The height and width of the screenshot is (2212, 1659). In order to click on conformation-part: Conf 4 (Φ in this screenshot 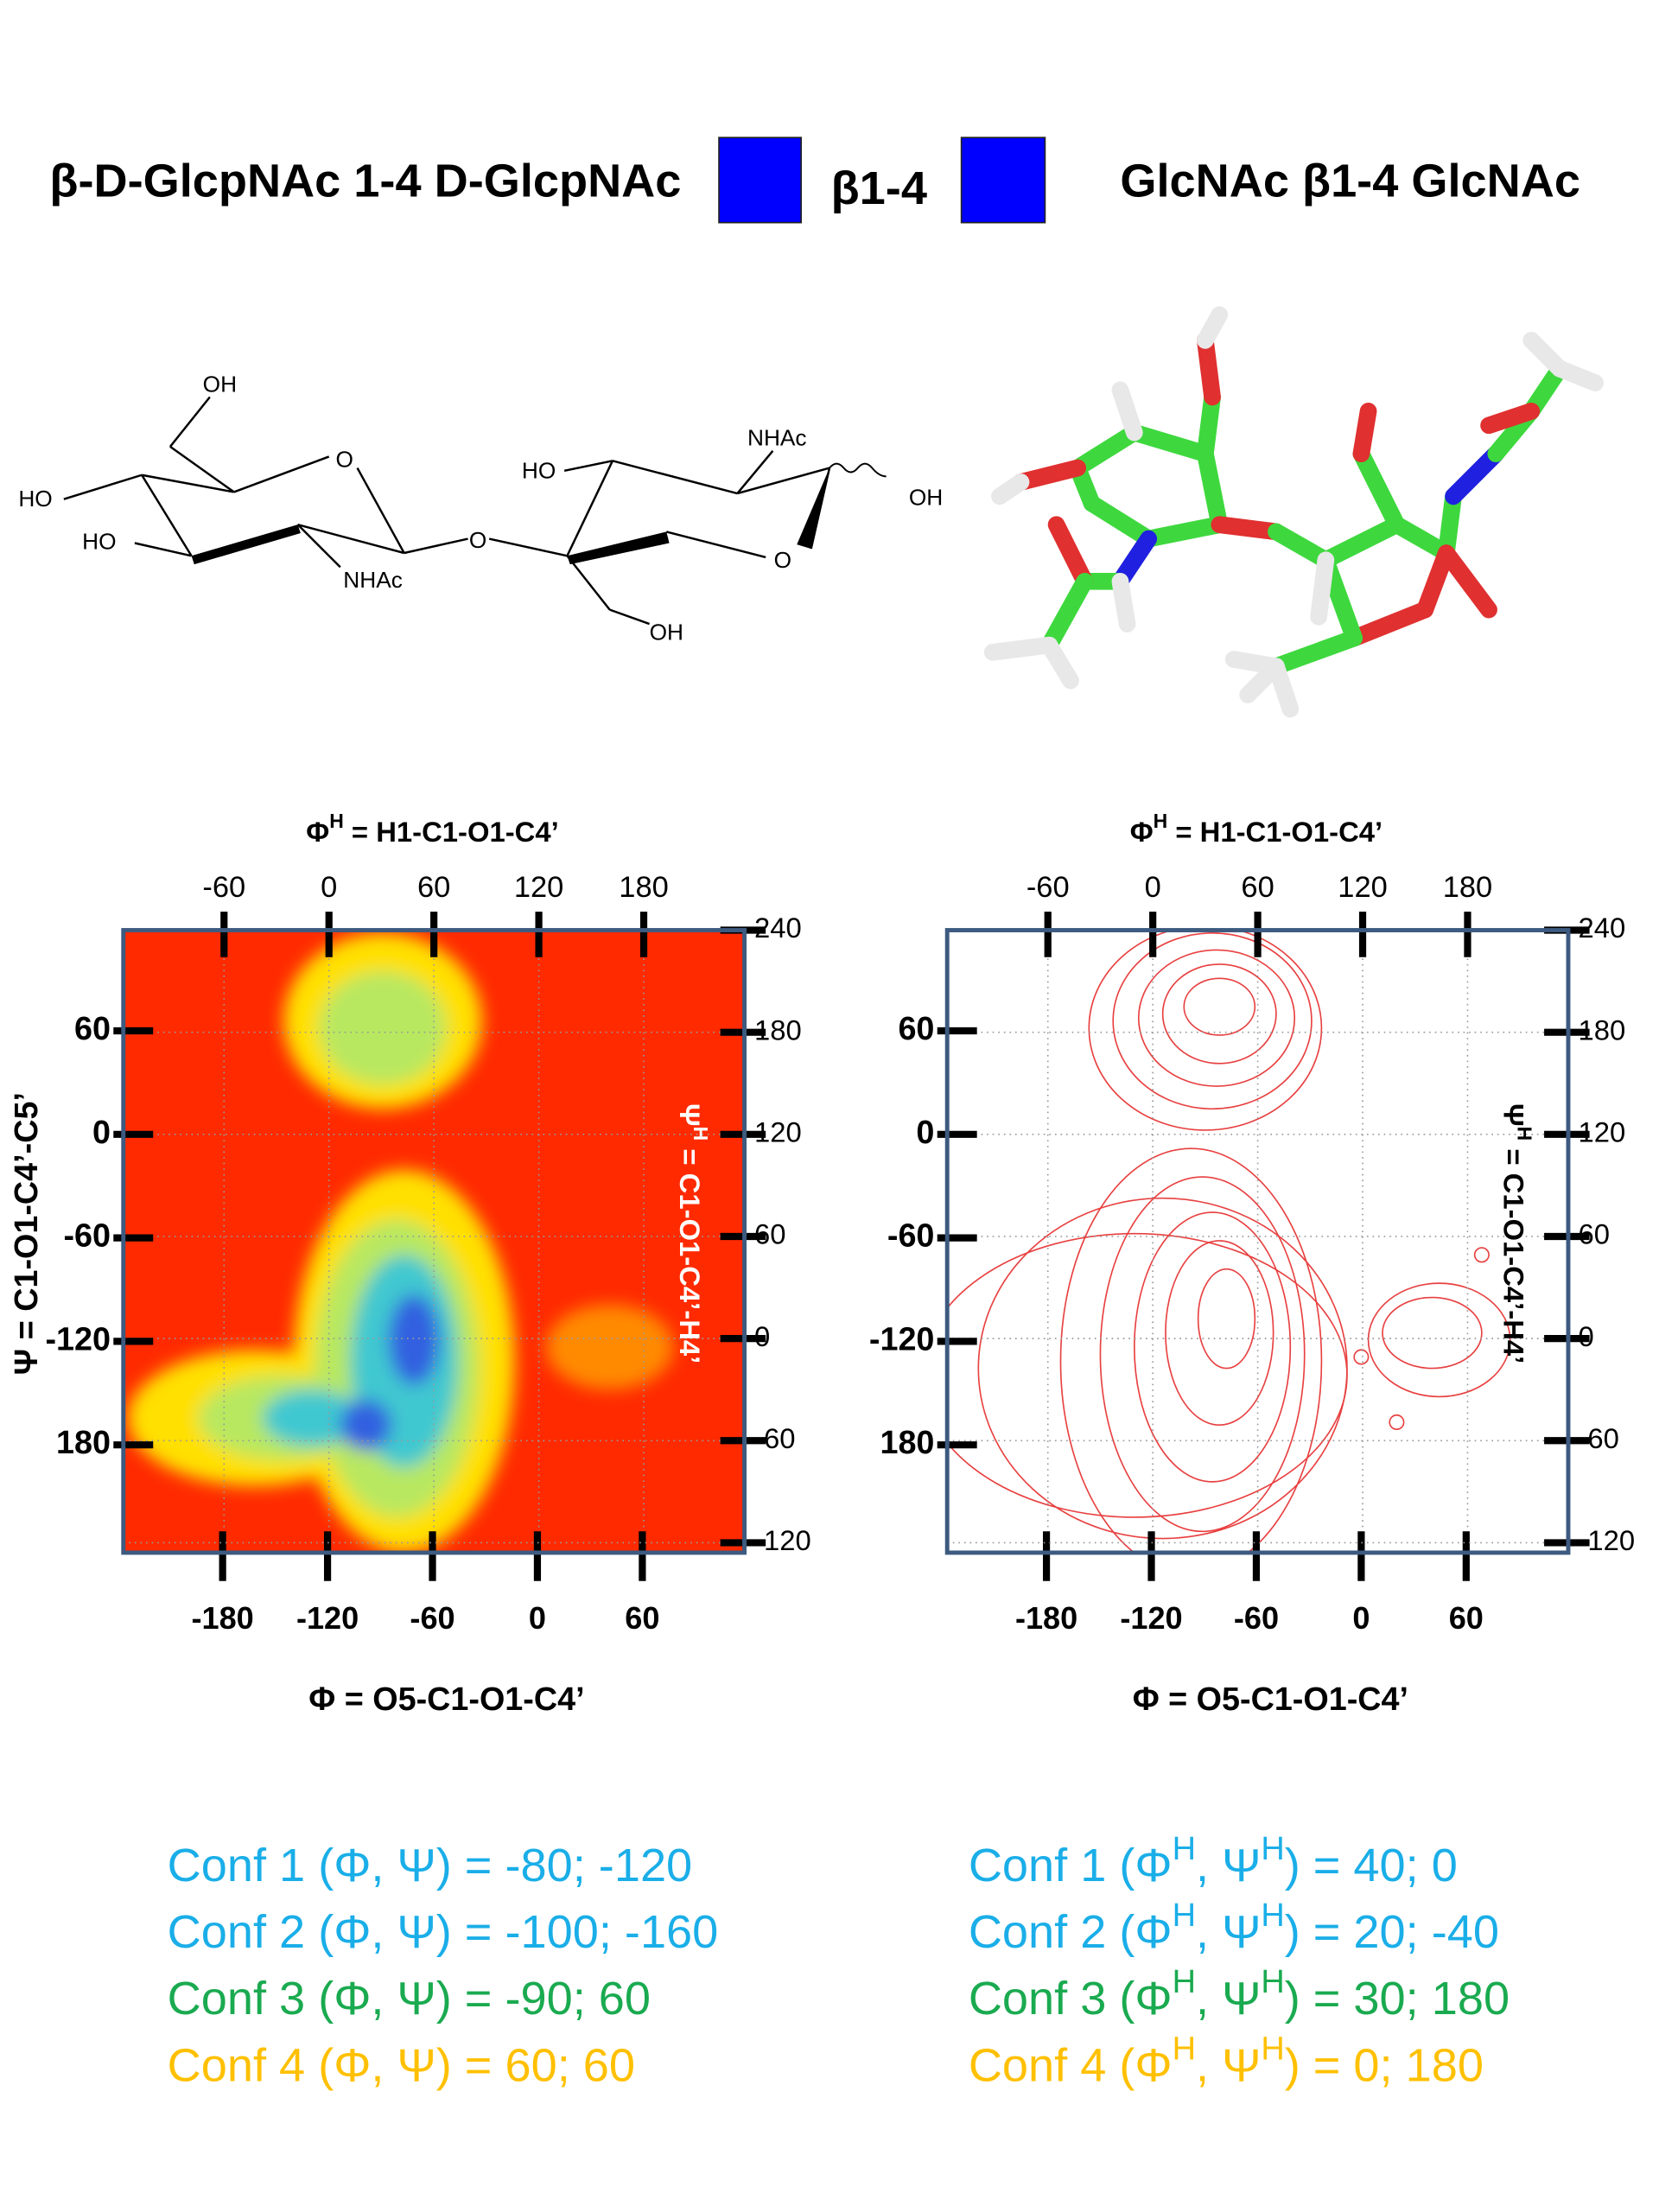, I will do `click(1071, 2066)`.